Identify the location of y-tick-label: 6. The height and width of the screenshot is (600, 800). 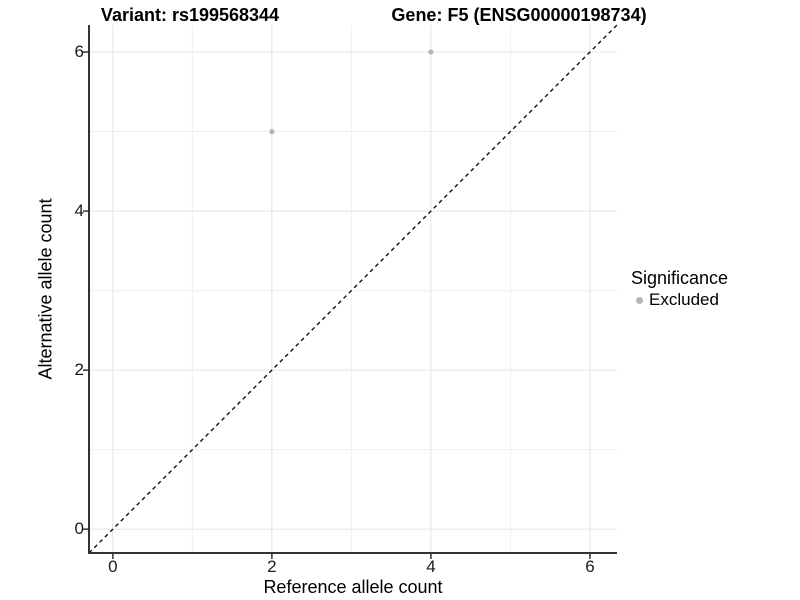
(79, 52).